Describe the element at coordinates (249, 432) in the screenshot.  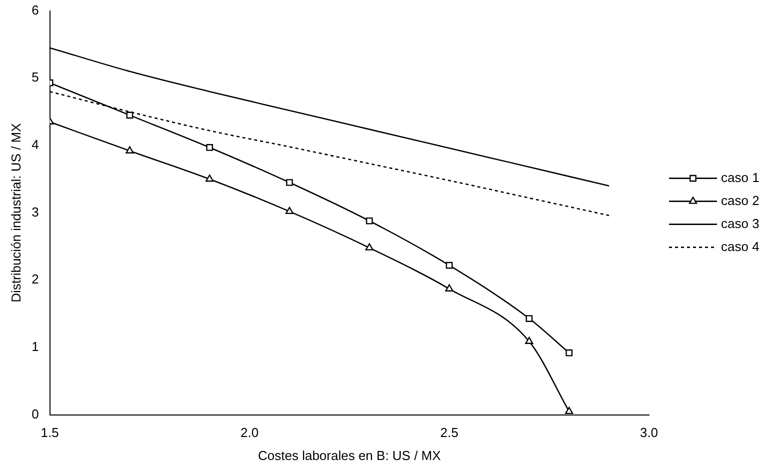
I see `x-tick-label: 2.0` at that location.